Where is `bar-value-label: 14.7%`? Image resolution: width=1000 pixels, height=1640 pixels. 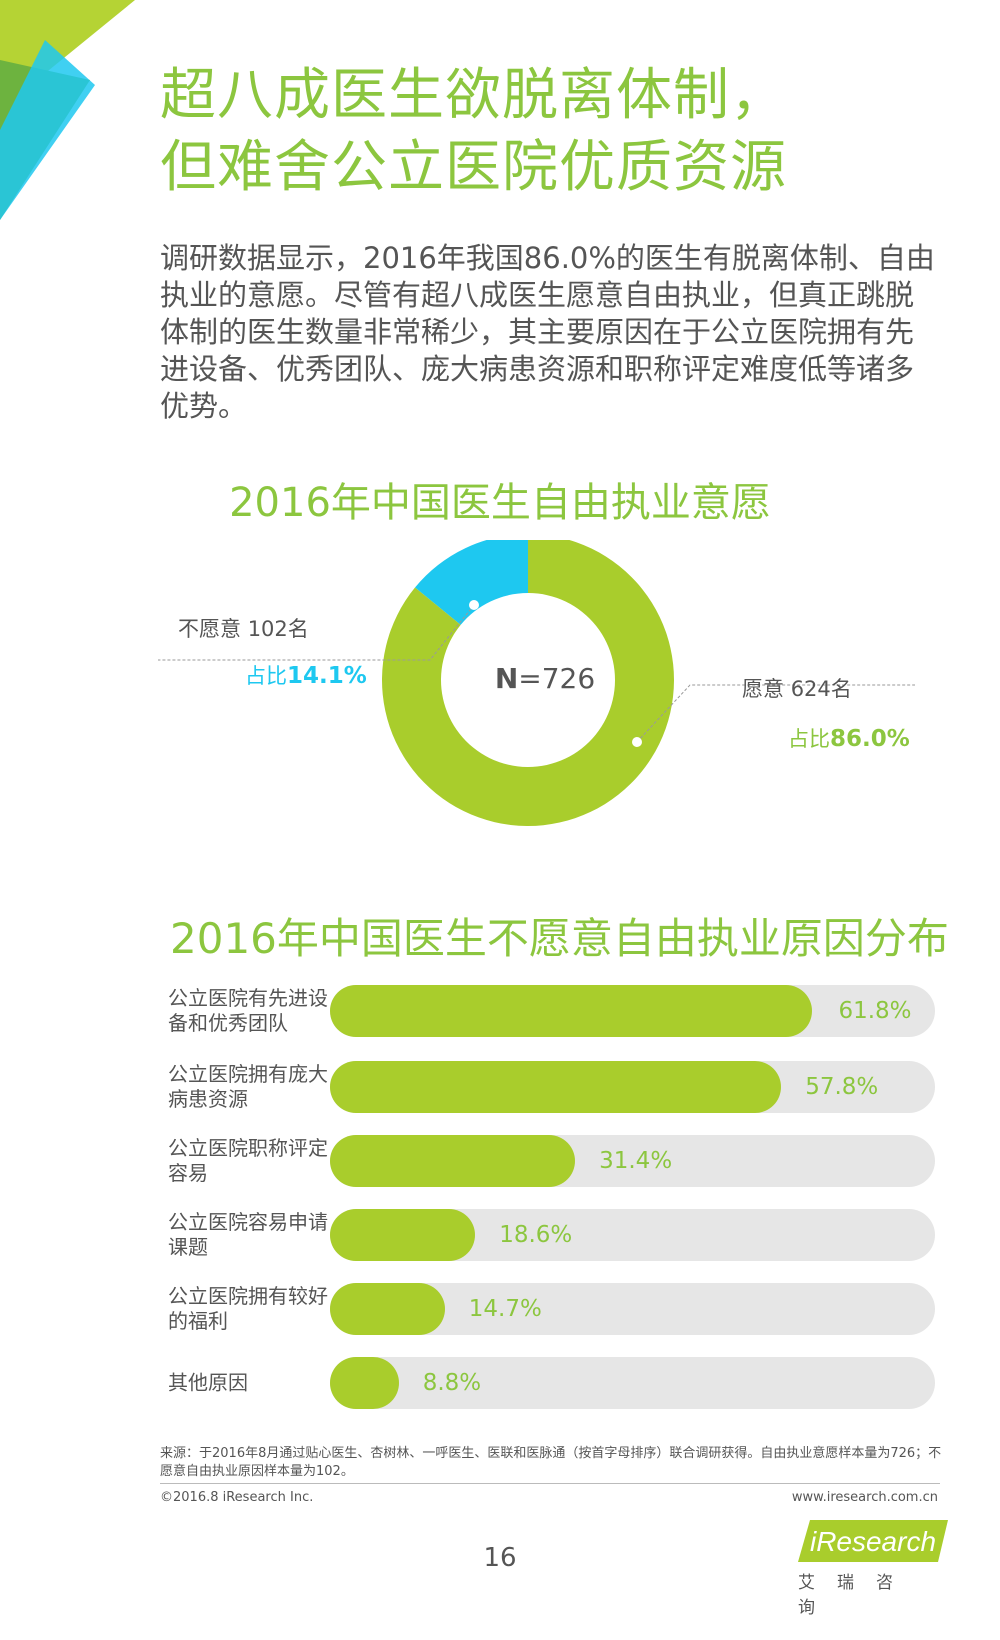
bar-value-label: 14.7% is located at coordinates (505, 1309).